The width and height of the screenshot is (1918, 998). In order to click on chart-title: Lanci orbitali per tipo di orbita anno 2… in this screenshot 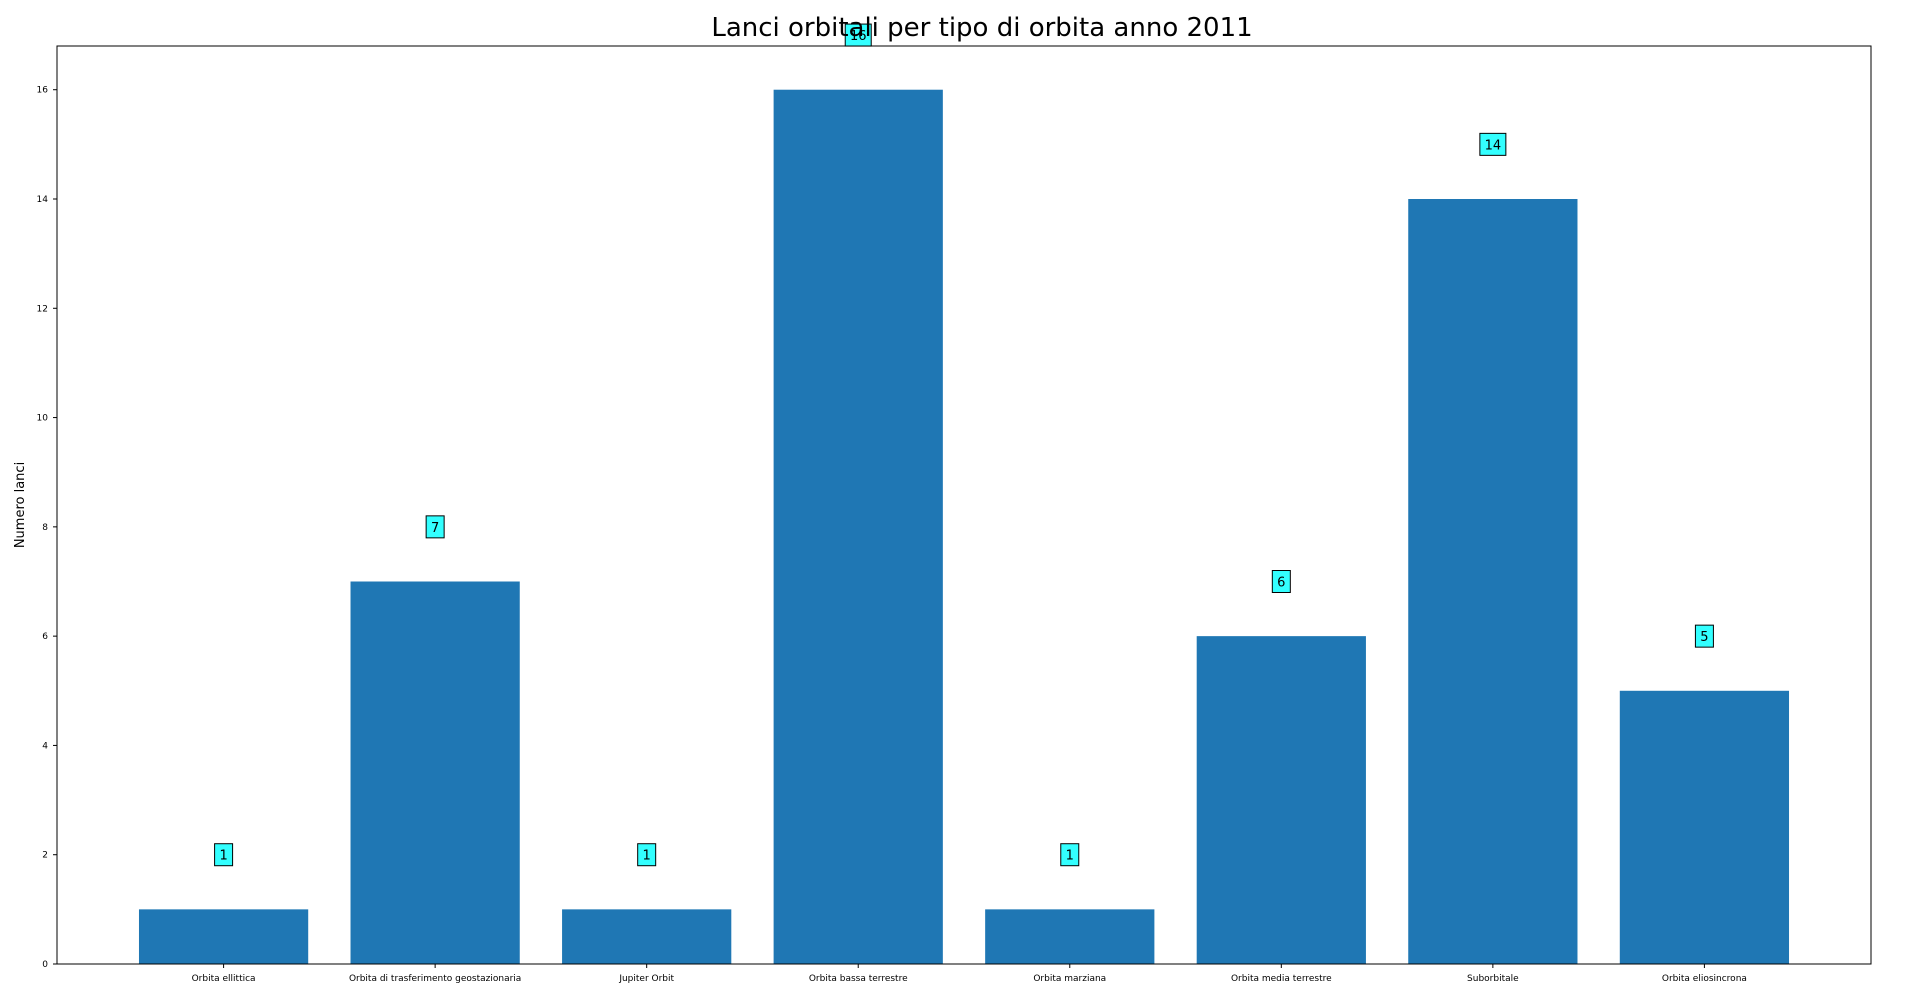, I will do `click(981, 28)`.